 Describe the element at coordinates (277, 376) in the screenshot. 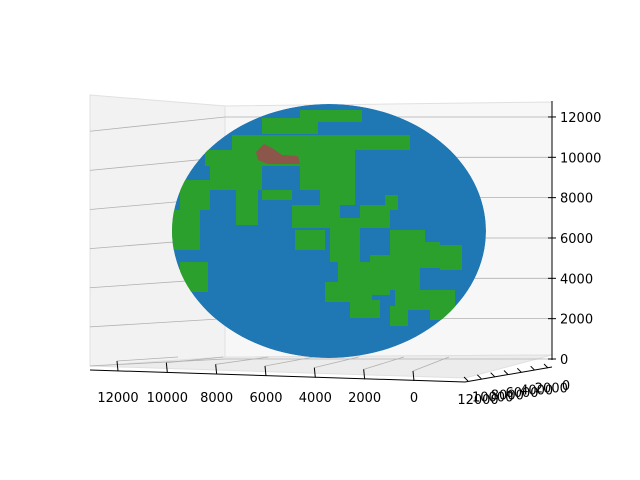

I see `x-axis-line` at that location.